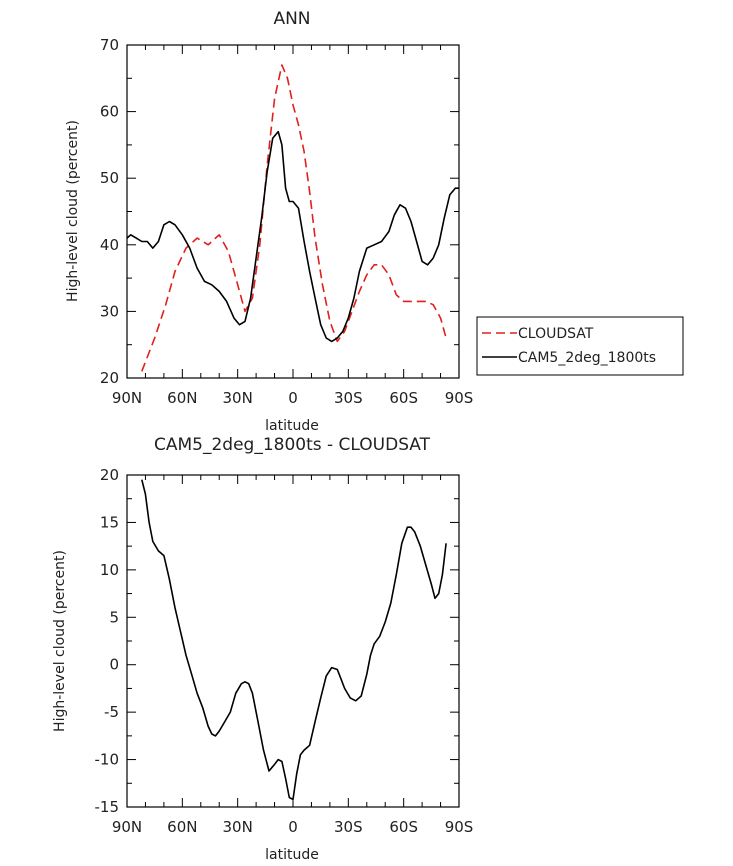  What do you see at coordinates (109, 245) in the screenshot?
I see `y-tick-label: 40` at bounding box center [109, 245].